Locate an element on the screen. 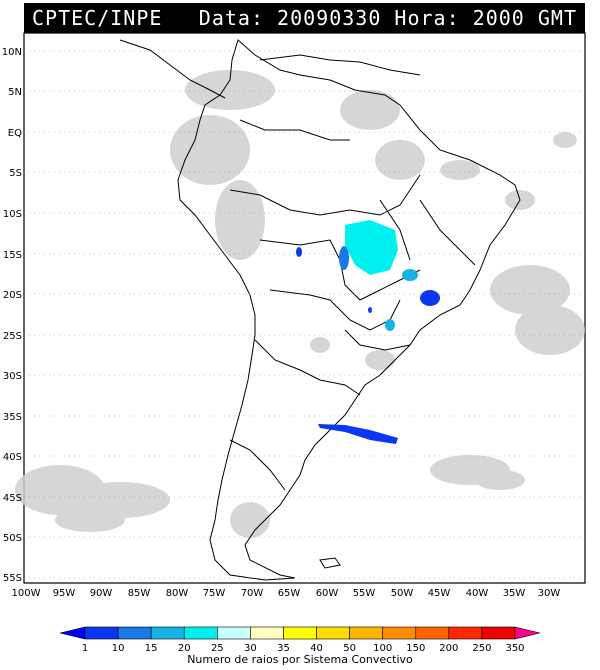 The image size is (600, 670). convective-system-southeast is located at coordinates (430, 298).